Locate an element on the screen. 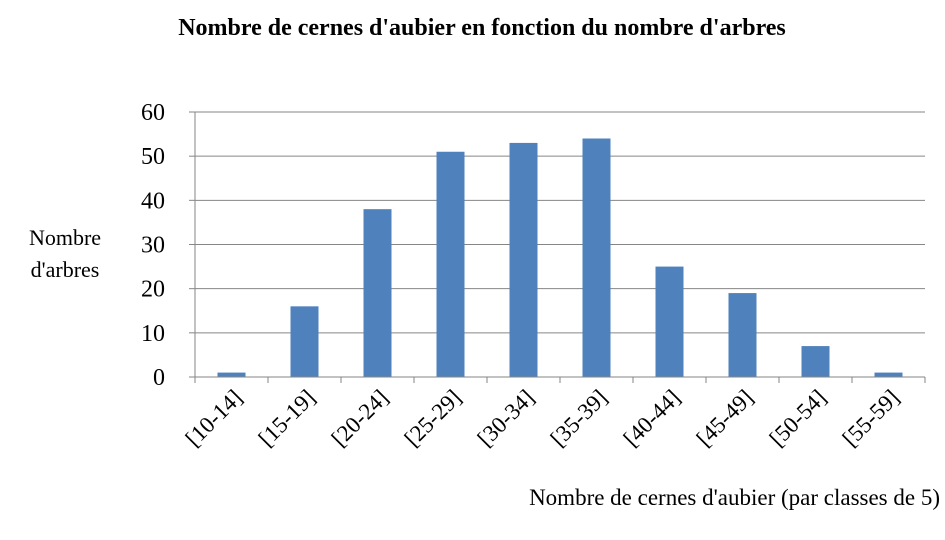  x-tick-label: [55-59] is located at coordinates (871, 418).